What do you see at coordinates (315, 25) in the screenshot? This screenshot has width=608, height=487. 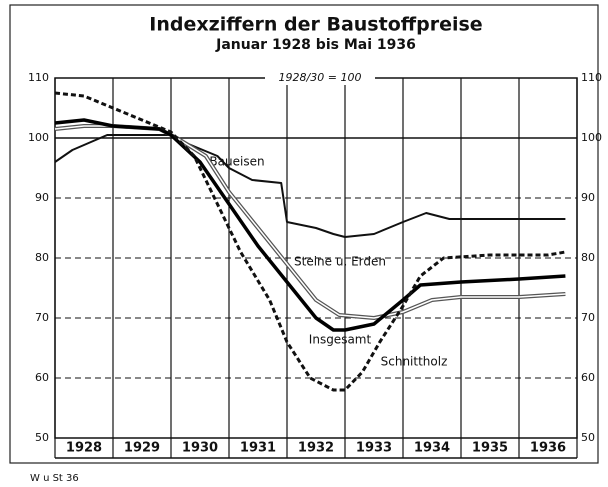 I see `chart-title: Indexziffern der Baustoffpreise` at bounding box center [315, 25].